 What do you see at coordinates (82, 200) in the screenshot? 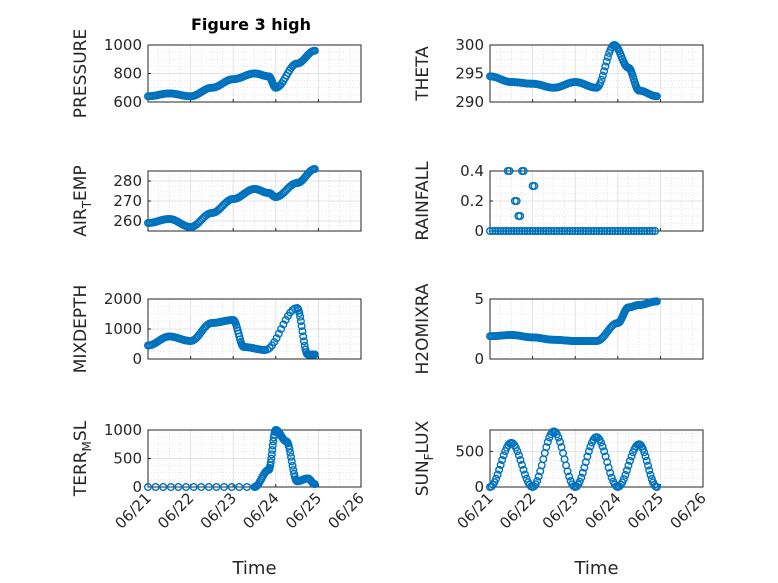
I see `y-axis-label: AIRTEMP` at bounding box center [82, 200].